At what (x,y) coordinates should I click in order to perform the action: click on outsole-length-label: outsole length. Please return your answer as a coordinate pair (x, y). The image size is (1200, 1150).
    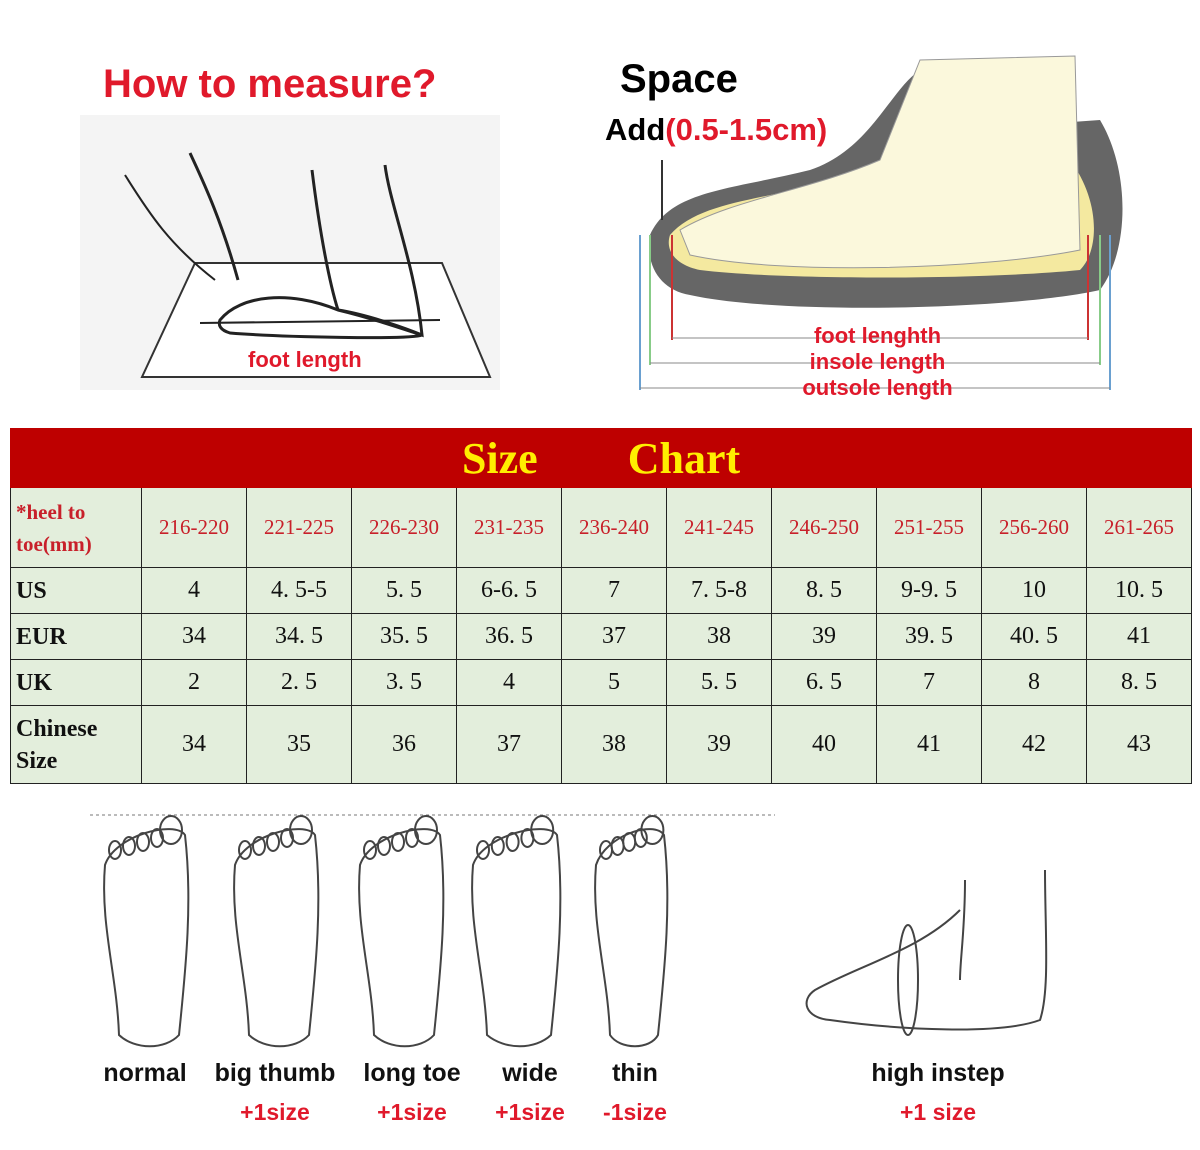
    Looking at the image, I should click on (877, 387).